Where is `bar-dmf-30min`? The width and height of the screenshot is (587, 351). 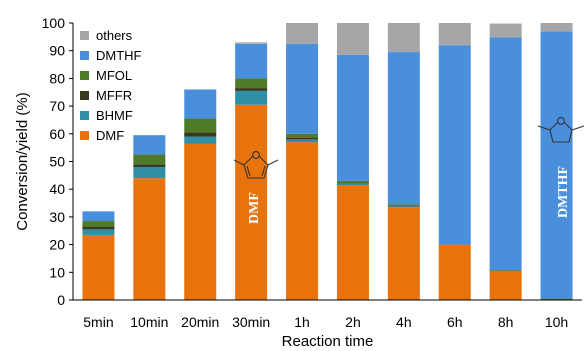
bar-dmf-30min is located at coordinates (251, 202).